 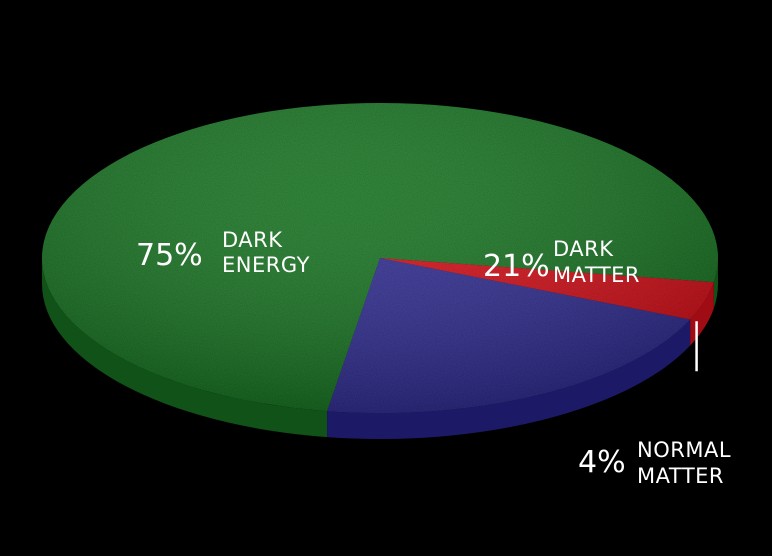 What do you see at coordinates (561, 262) in the screenshot?
I see `dark-matter-label: 21% DARK MATTER` at bounding box center [561, 262].